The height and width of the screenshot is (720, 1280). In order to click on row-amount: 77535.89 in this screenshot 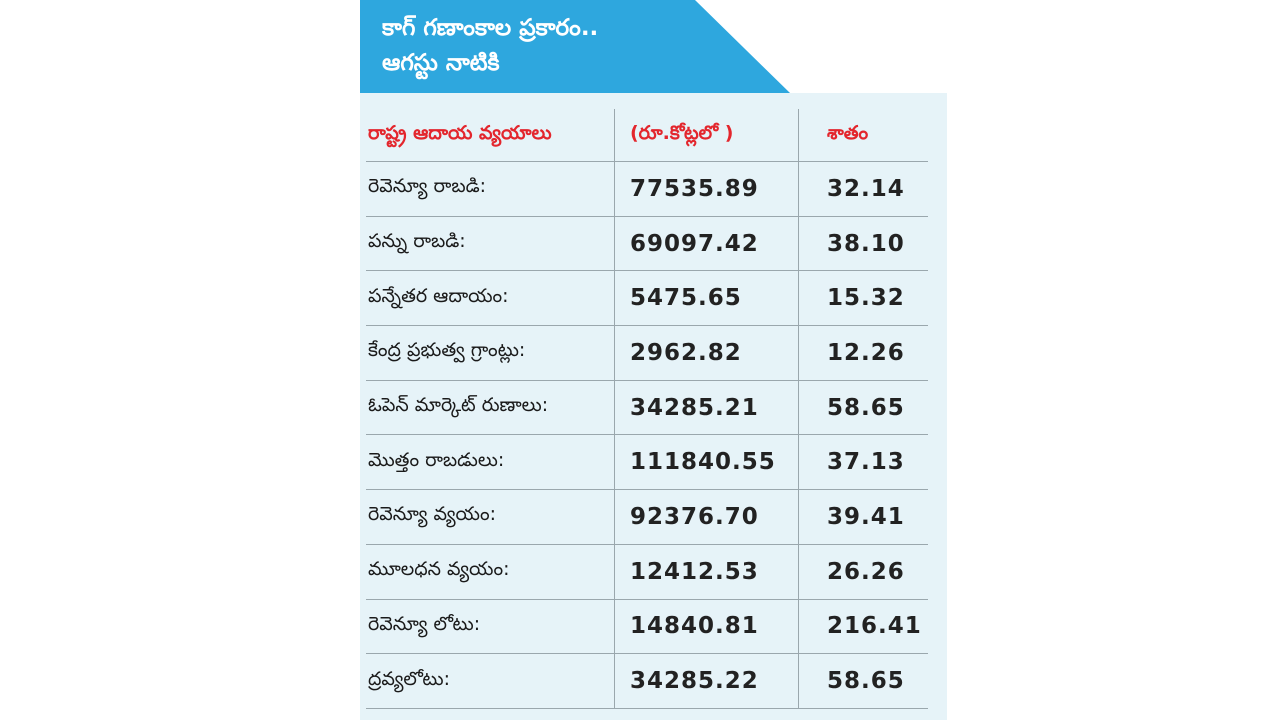, I will do `click(707, 189)`.